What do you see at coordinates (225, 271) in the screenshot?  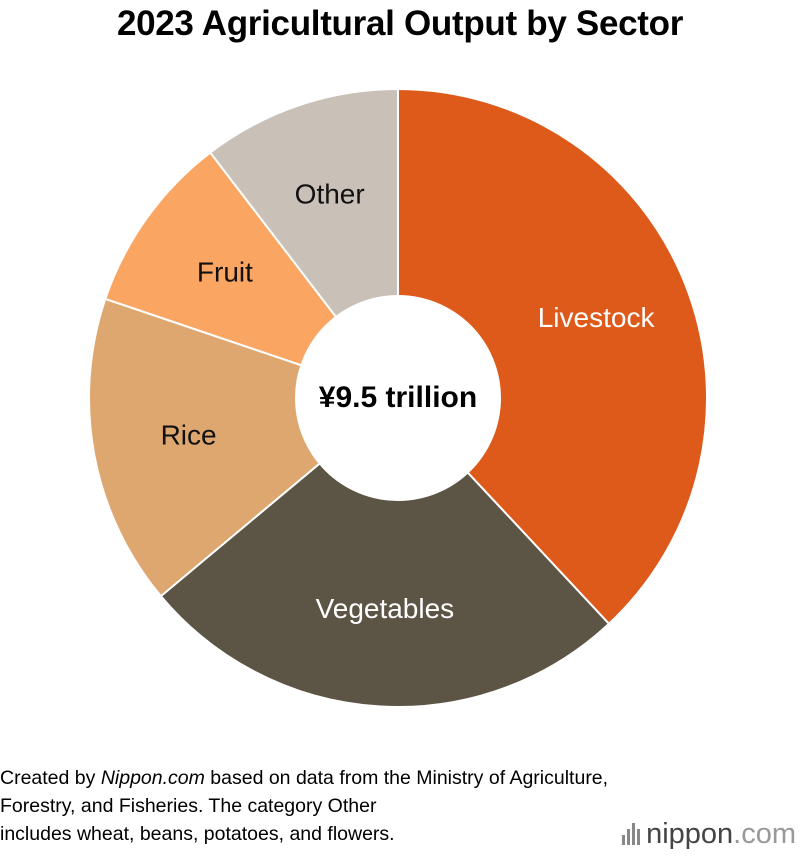 I see `slice-label-fruit: Fruit` at bounding box center [225, 271].